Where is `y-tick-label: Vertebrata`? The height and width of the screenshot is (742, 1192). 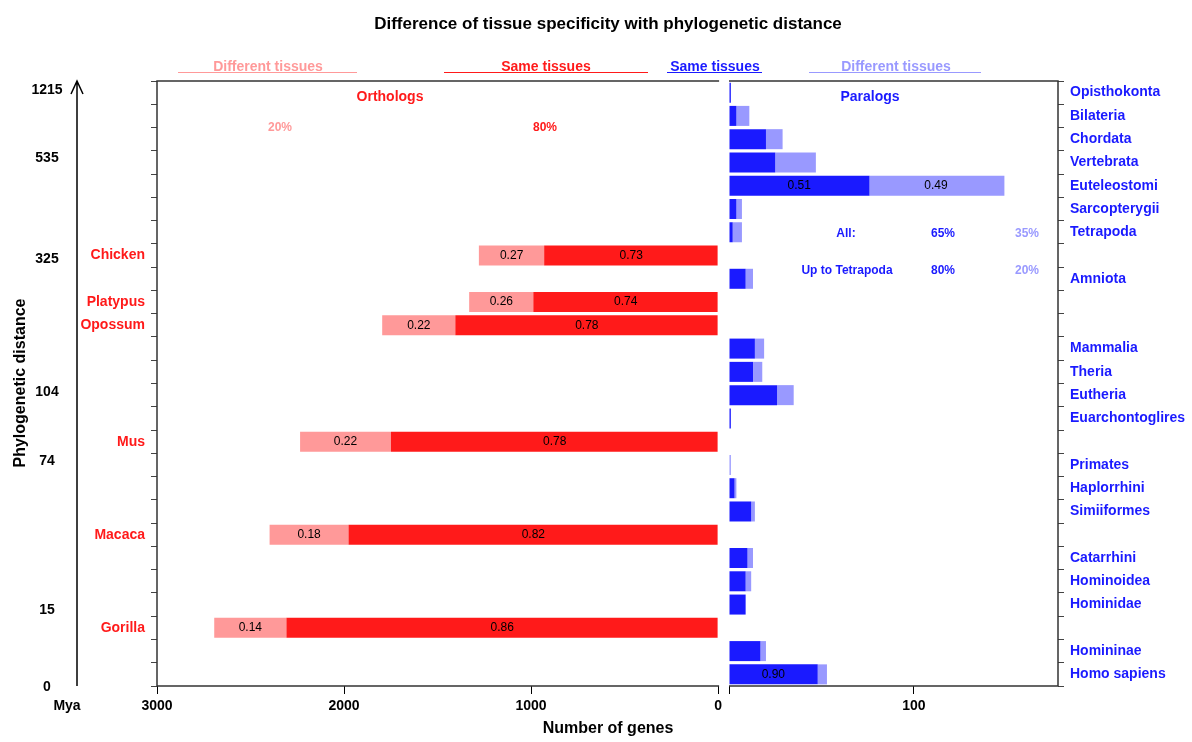
y-tick-label: Vertebrata is located at coordinates (1104, 161).